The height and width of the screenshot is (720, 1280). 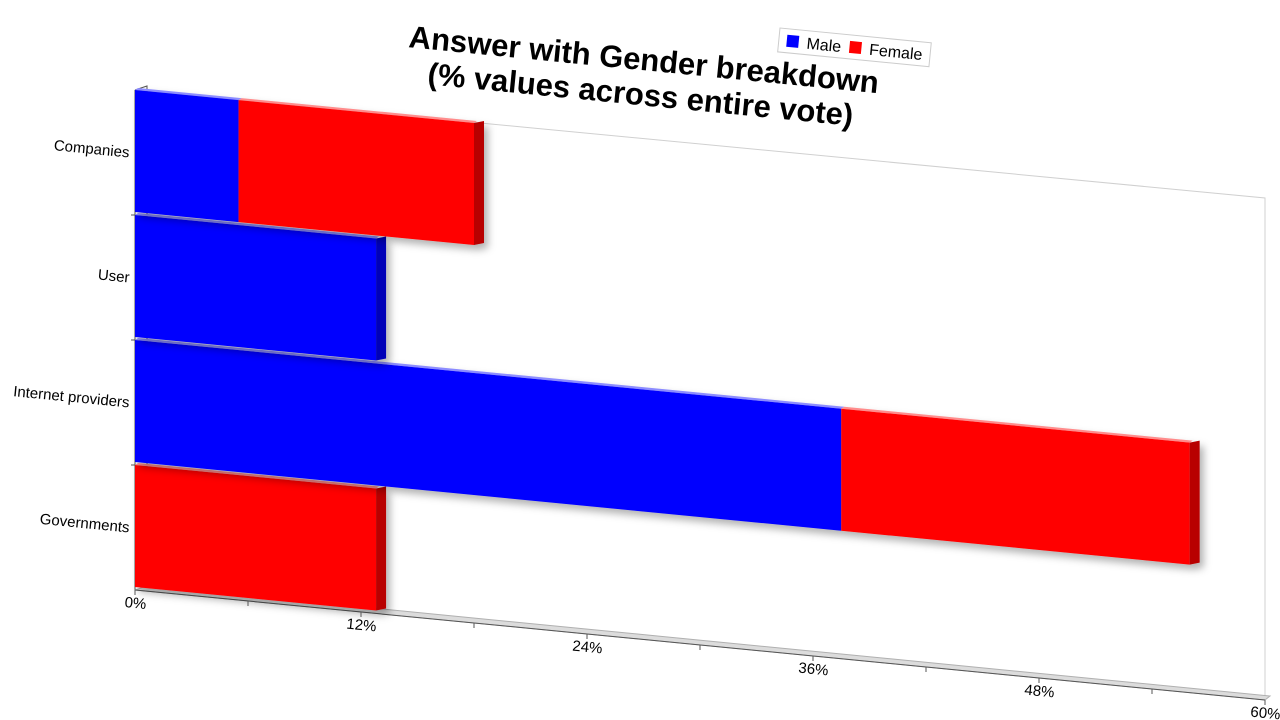 I want to click on bar-internet-providers-male-top, so click(x=490, y=373).